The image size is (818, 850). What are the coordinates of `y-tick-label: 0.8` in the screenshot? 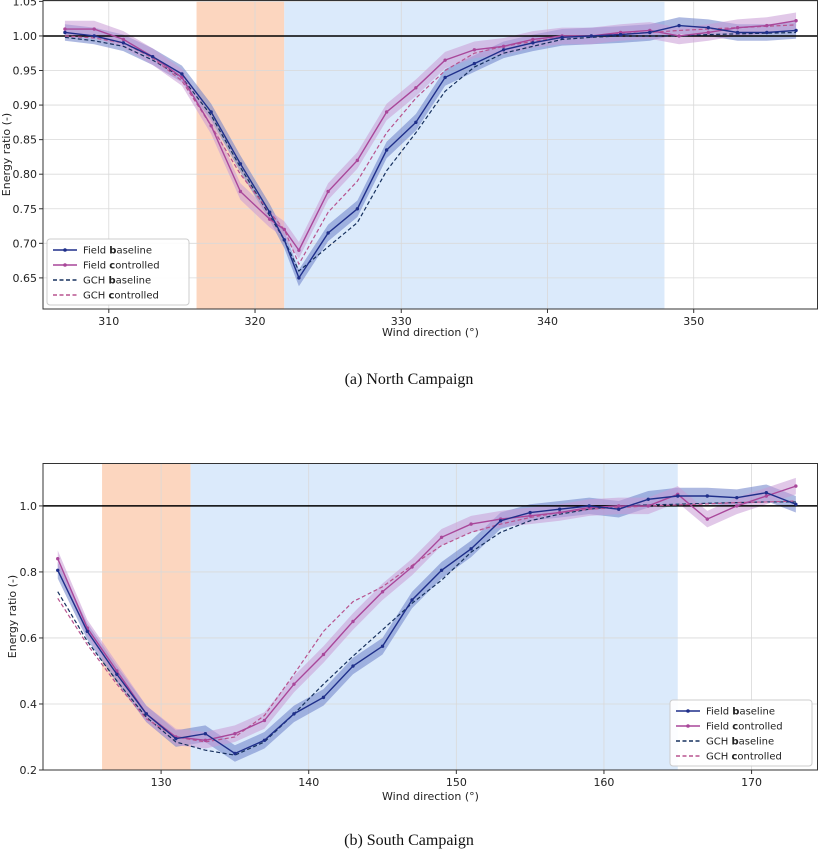 It's located at (29, 572).